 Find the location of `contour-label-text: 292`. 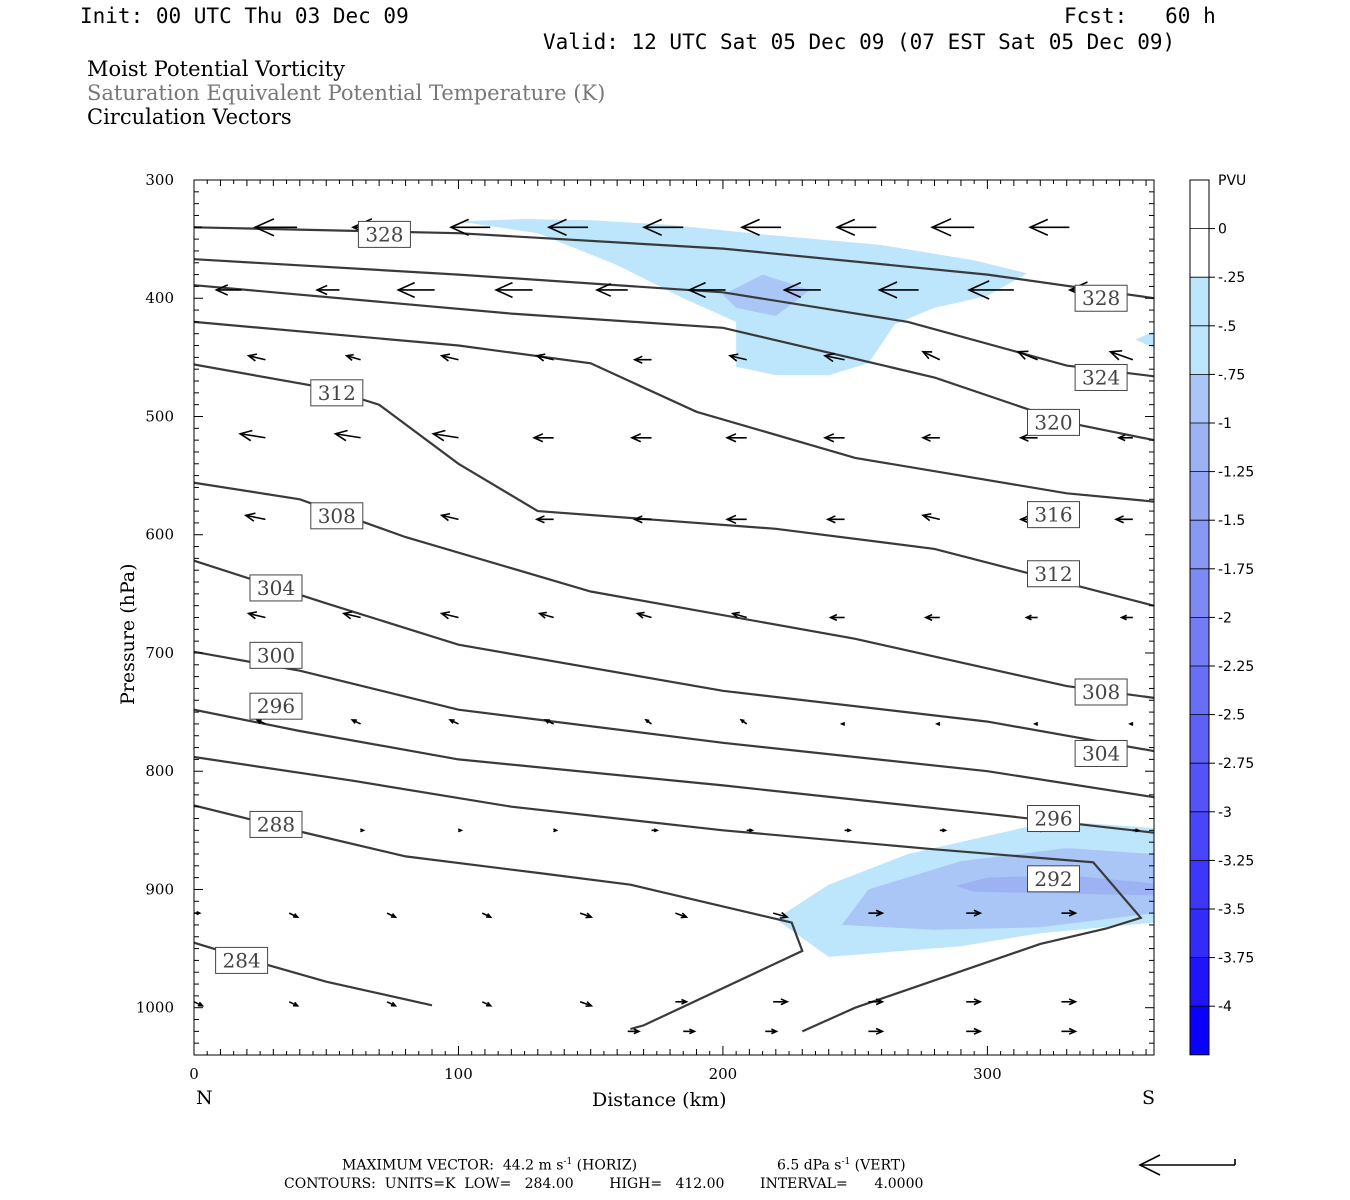

contour-label-text: 292 is located at coordinates (1053, 879).